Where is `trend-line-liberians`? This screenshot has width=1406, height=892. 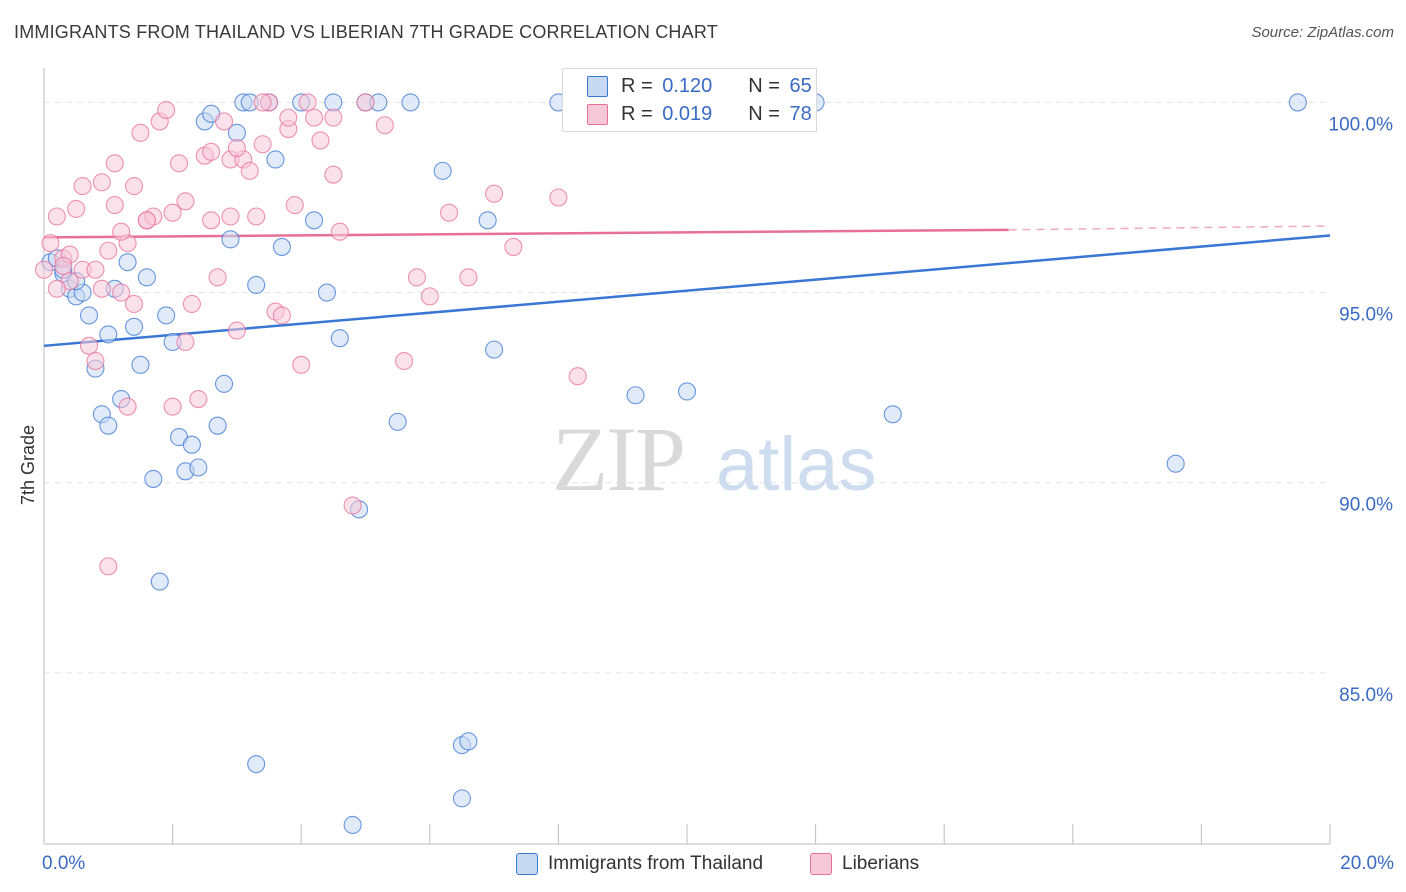
trend-line-liberians is located at coordinates (526, 233).